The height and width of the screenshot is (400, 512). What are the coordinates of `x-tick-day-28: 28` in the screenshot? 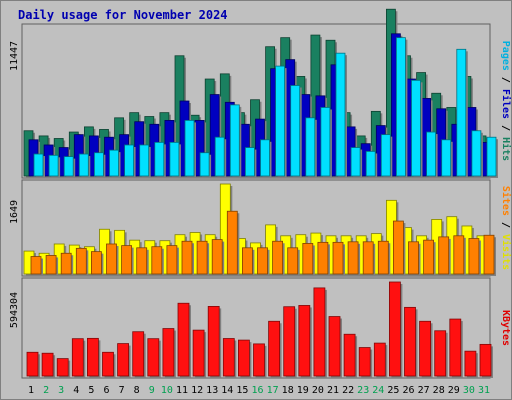 It's located at (439, 390).